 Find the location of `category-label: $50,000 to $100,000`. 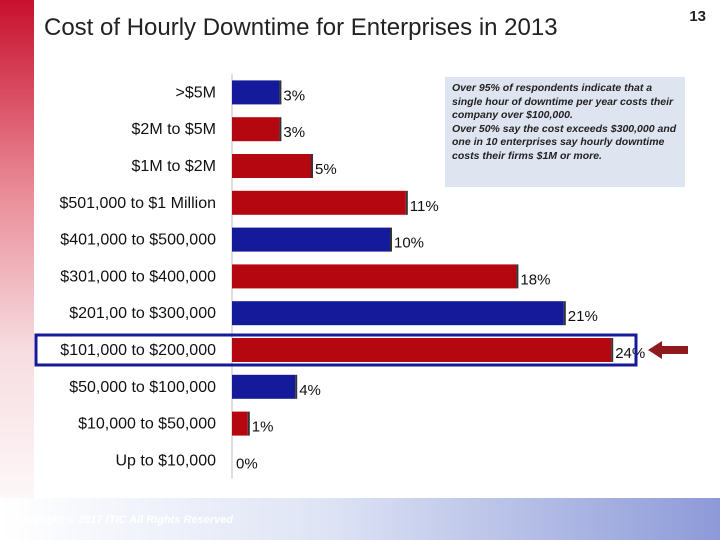

category-label: $50,000 to $100,000 is located at coordinates (142, 387).